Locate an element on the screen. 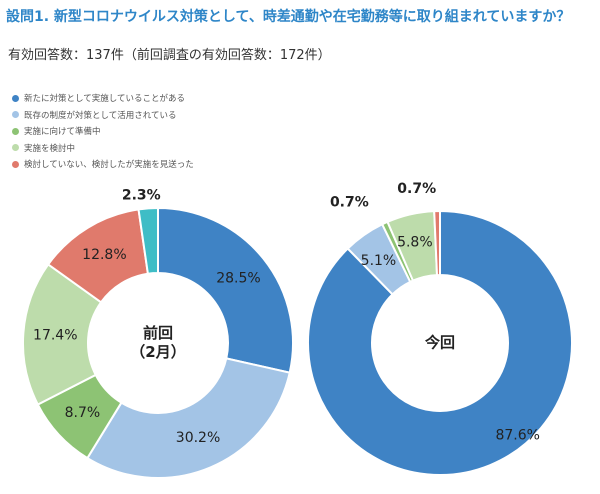 Image resolution: width=600 pixels, height=494 pixels. legend-item-considering: 実施を検討中 is located at coordinates (103, 148).